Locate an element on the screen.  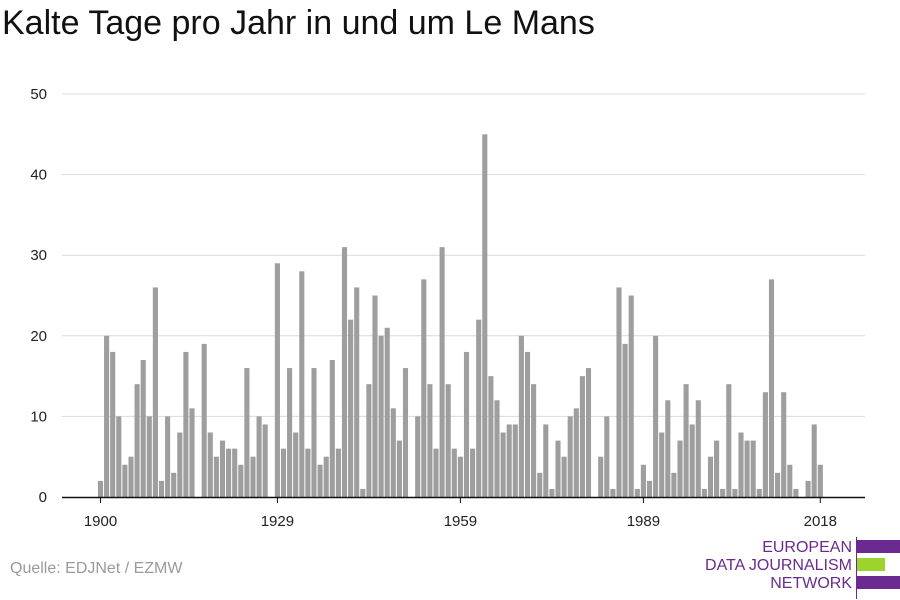
bar-1939 is located at coordinates (338, 472).